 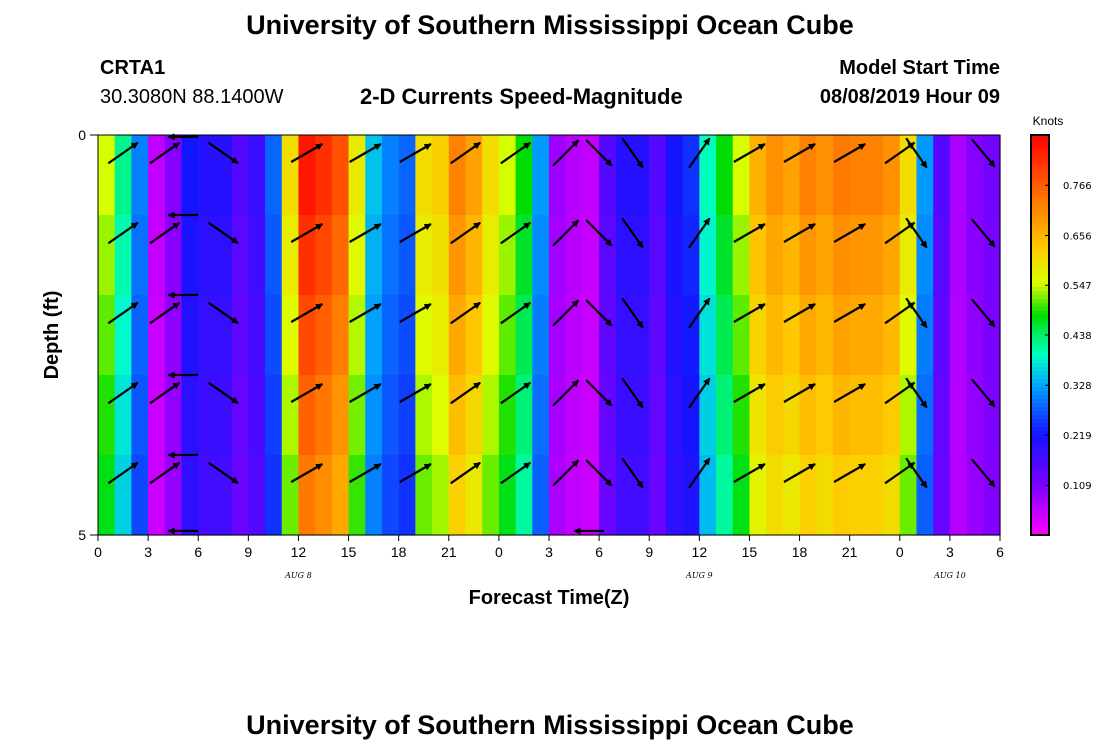 I want to click on colorbar-tick-label: 0.219, so click(x=1077, y=436).